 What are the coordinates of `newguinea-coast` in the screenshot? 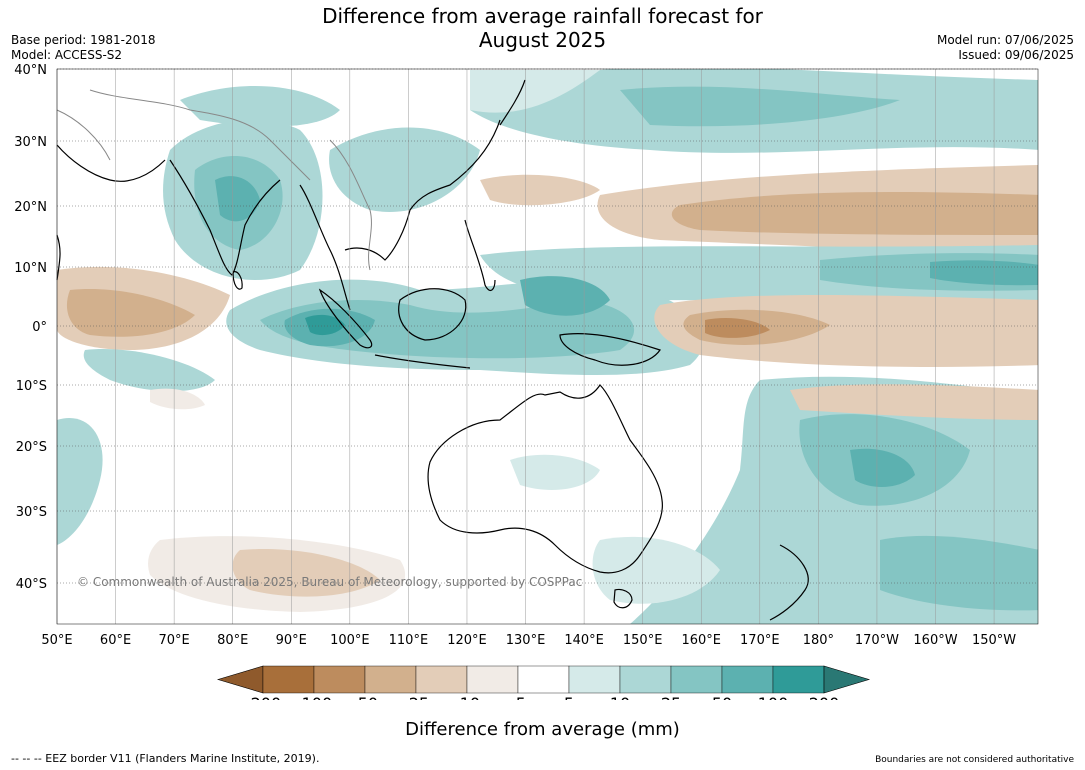 It's located at (610, 349).